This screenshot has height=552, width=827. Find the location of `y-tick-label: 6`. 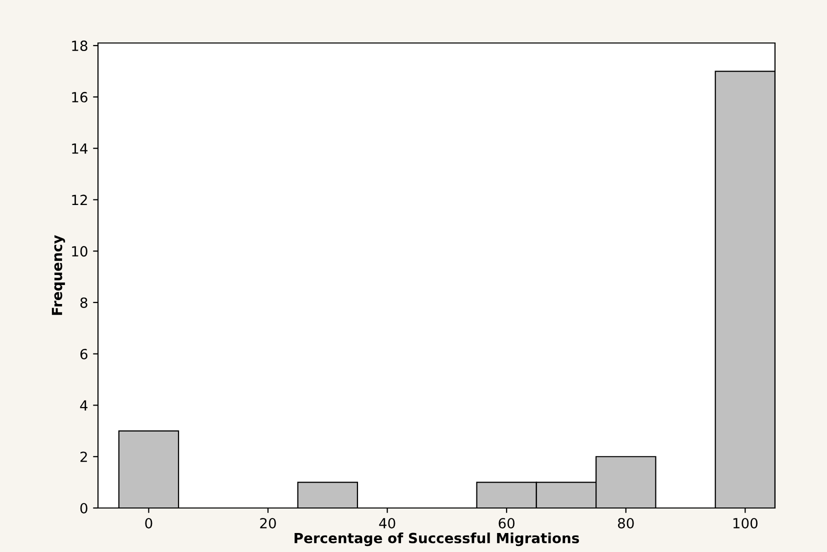

y-tick-label: 6 is located at coordinates (84, 354).